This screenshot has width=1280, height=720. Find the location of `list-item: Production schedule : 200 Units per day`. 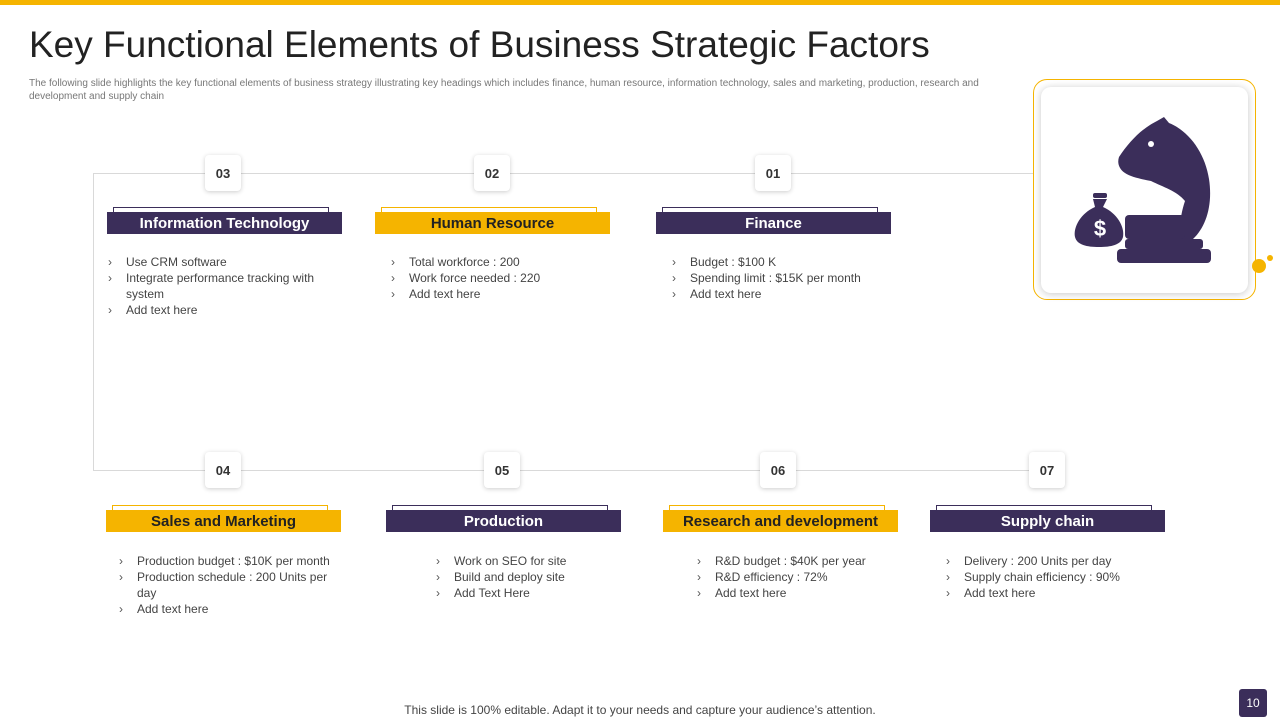

list-item: Production schedule : 200 Units per day is located at coordinates (227, 585).